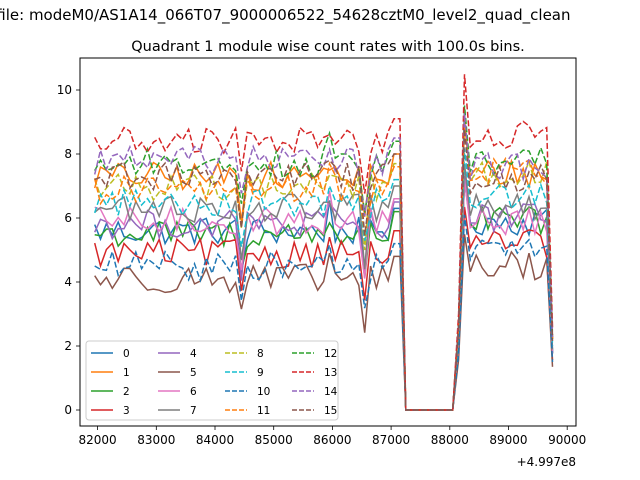  I want to click on y-tick-label: 10, so click(64, 90).